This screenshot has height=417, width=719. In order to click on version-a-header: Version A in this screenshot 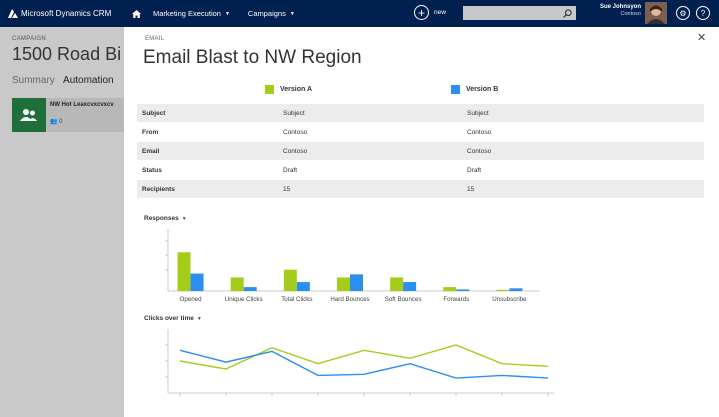, I will do `click(288, 89)`.